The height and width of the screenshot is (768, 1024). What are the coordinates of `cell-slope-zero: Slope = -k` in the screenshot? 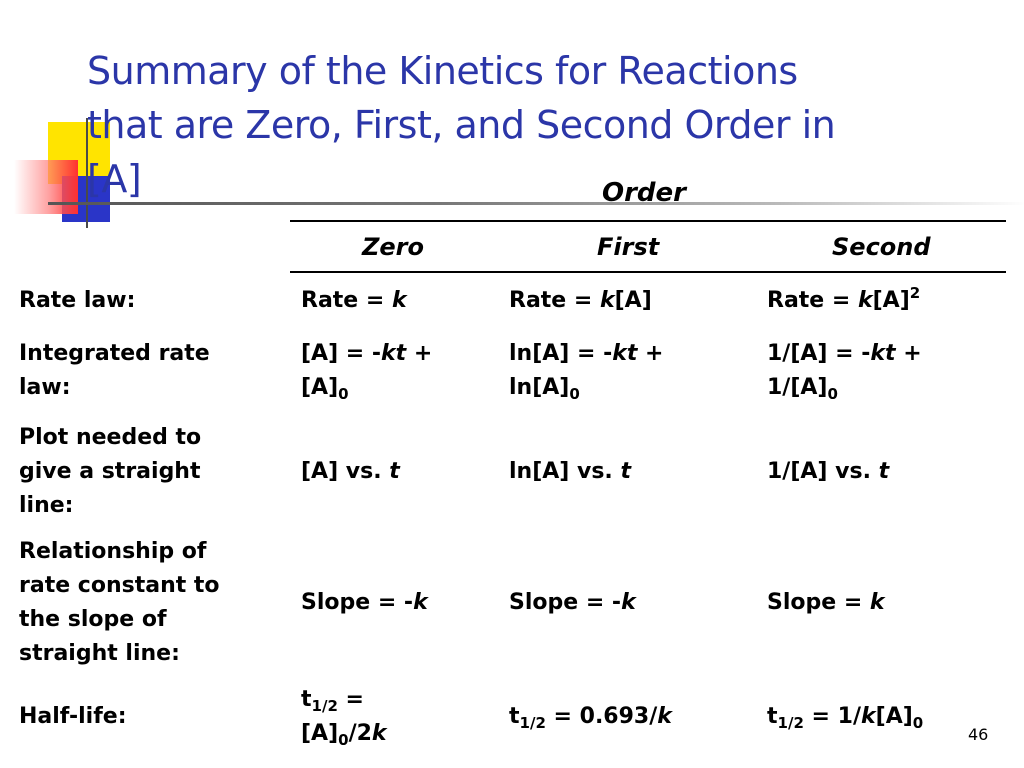 It's located at (401, 603).